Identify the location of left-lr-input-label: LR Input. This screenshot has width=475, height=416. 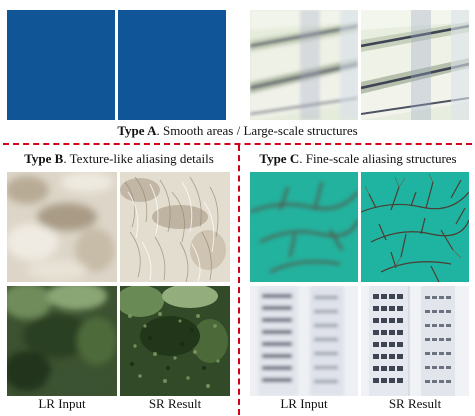
(62, 403).